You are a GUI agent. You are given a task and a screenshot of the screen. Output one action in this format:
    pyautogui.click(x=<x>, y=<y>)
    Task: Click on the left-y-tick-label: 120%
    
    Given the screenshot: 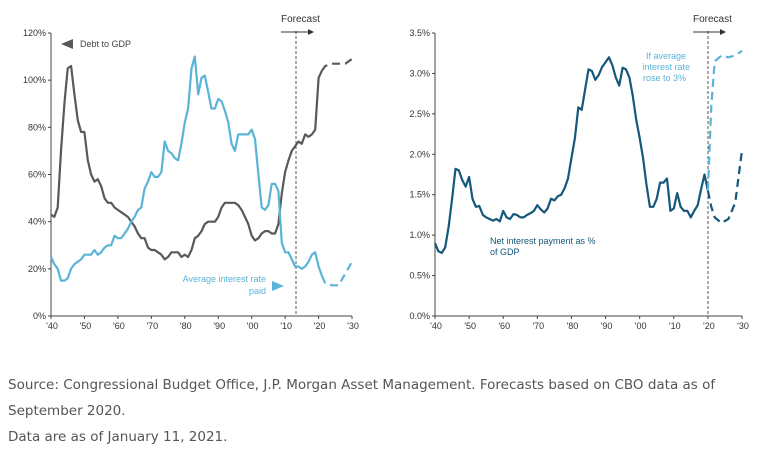 What is the action you would take?
    pyautogui.click(x=34, y=33)
    